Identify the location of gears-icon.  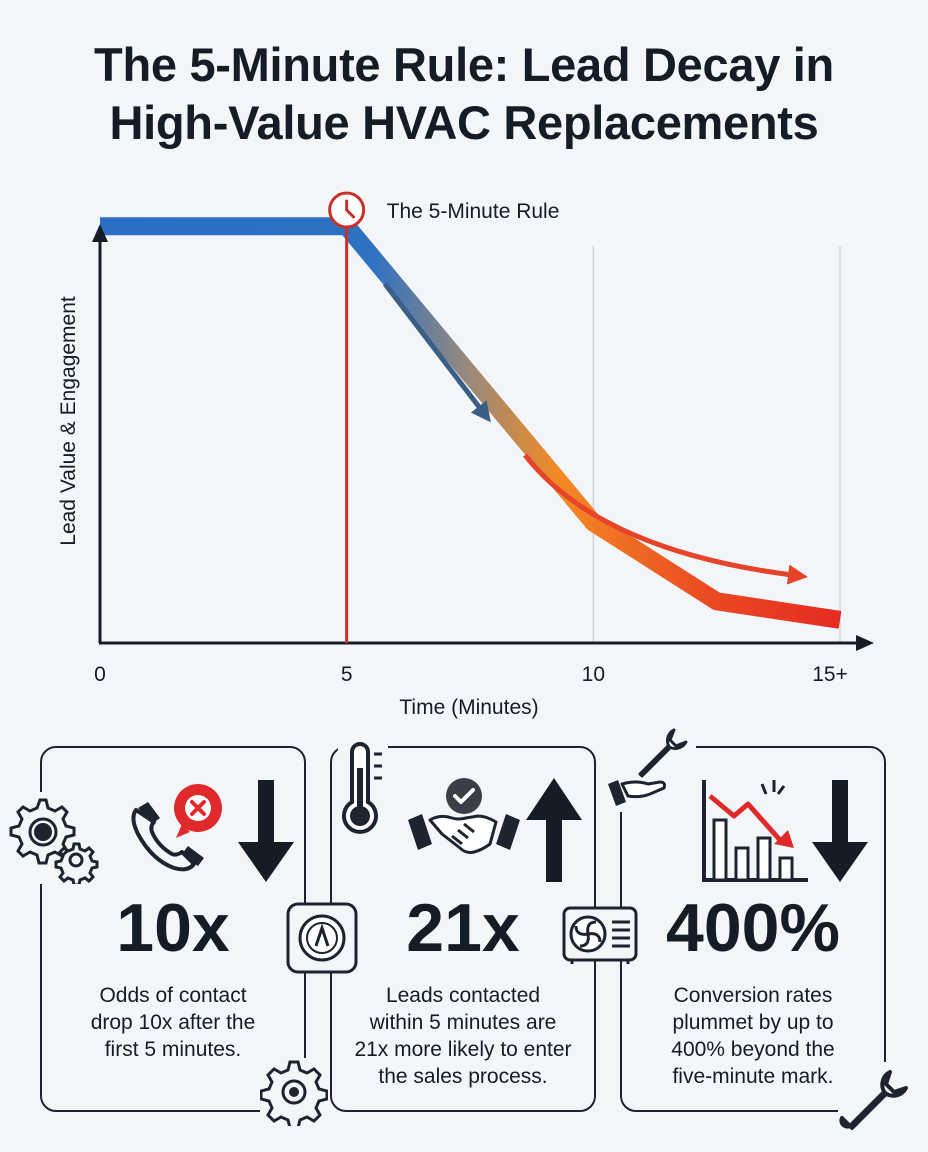
(54, 838).